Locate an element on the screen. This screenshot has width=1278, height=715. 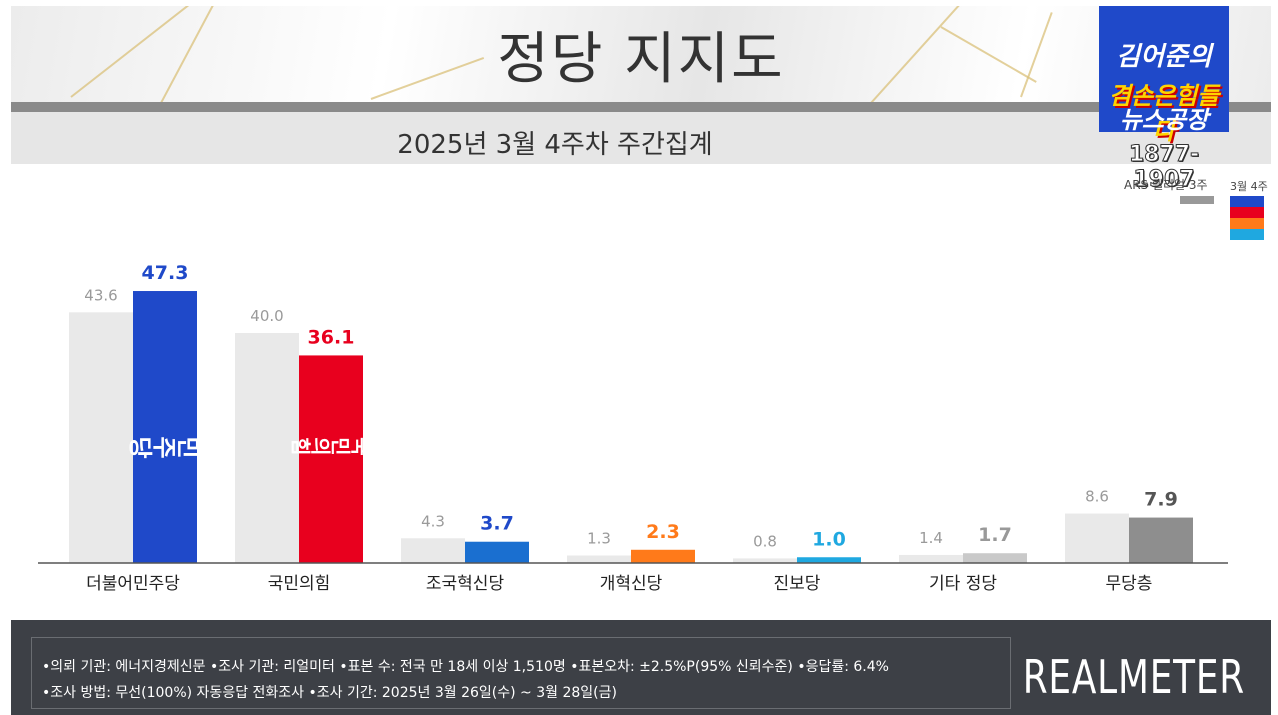
x-tick-label-5: 진보당 is located at coordinates (797, 584).